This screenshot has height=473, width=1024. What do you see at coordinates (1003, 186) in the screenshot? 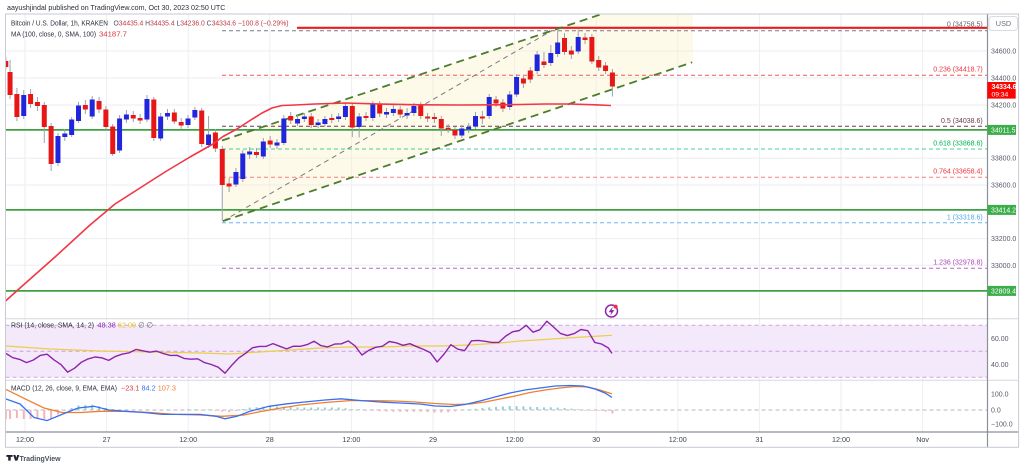
I see `svg-text: 33600.0` at bounding box center [1003, 186].